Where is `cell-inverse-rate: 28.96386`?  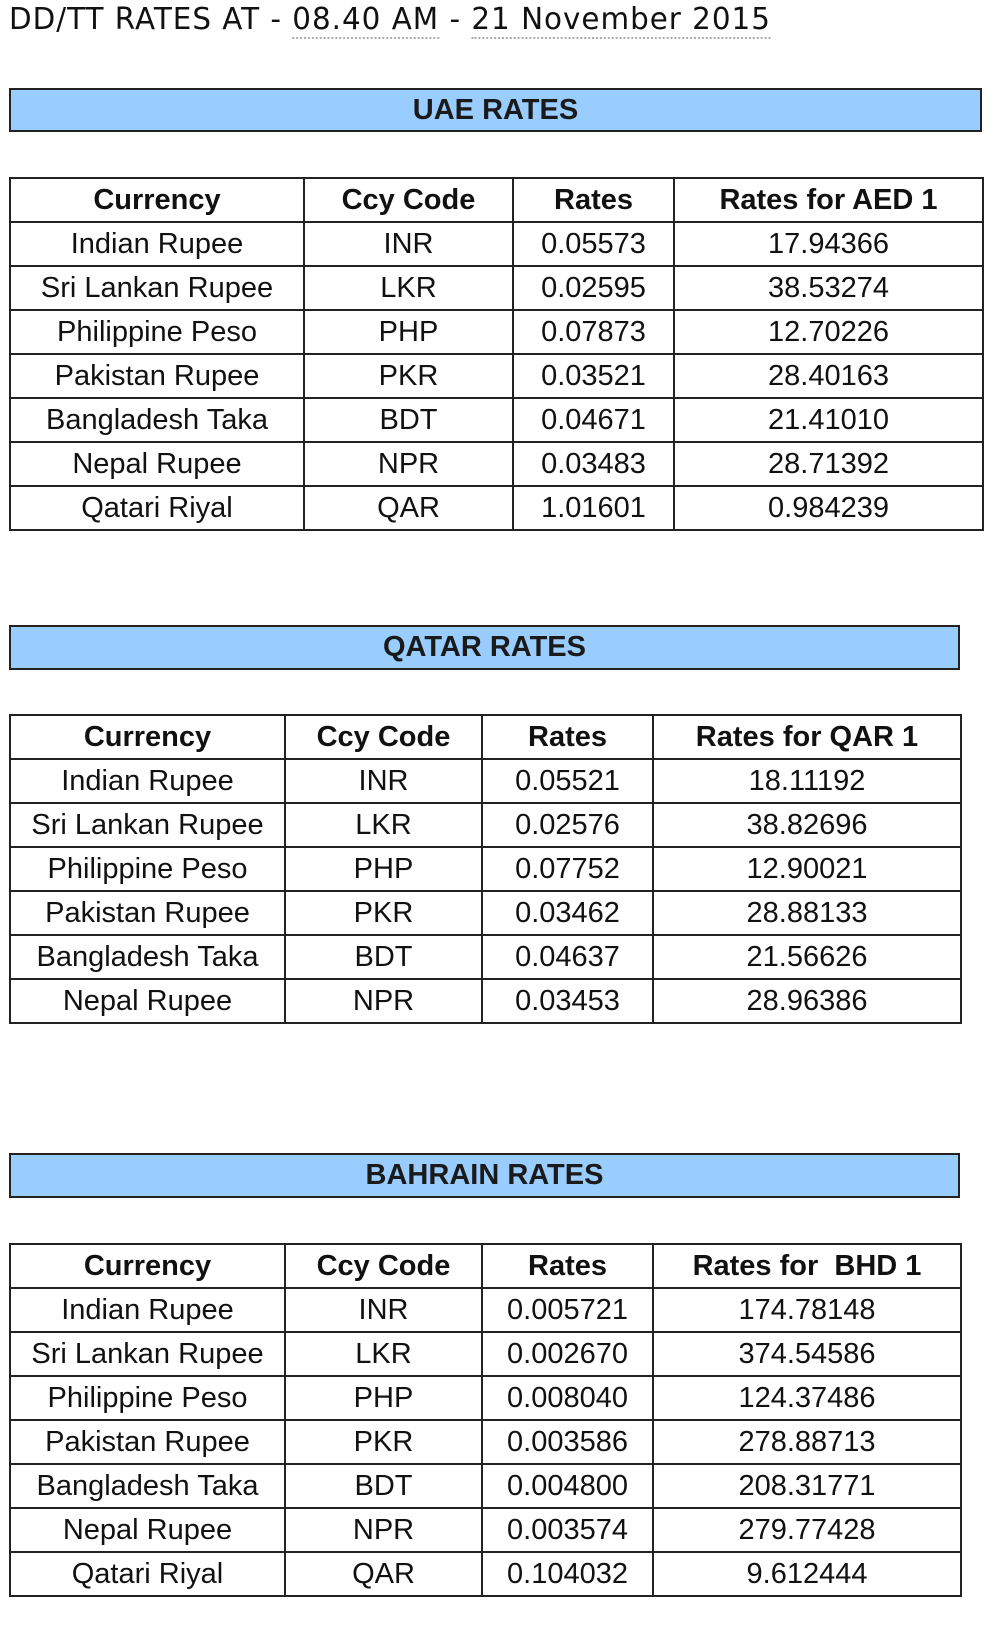
cell-inverse-rate: 28.96386 is located at coordinates (807, 1001).